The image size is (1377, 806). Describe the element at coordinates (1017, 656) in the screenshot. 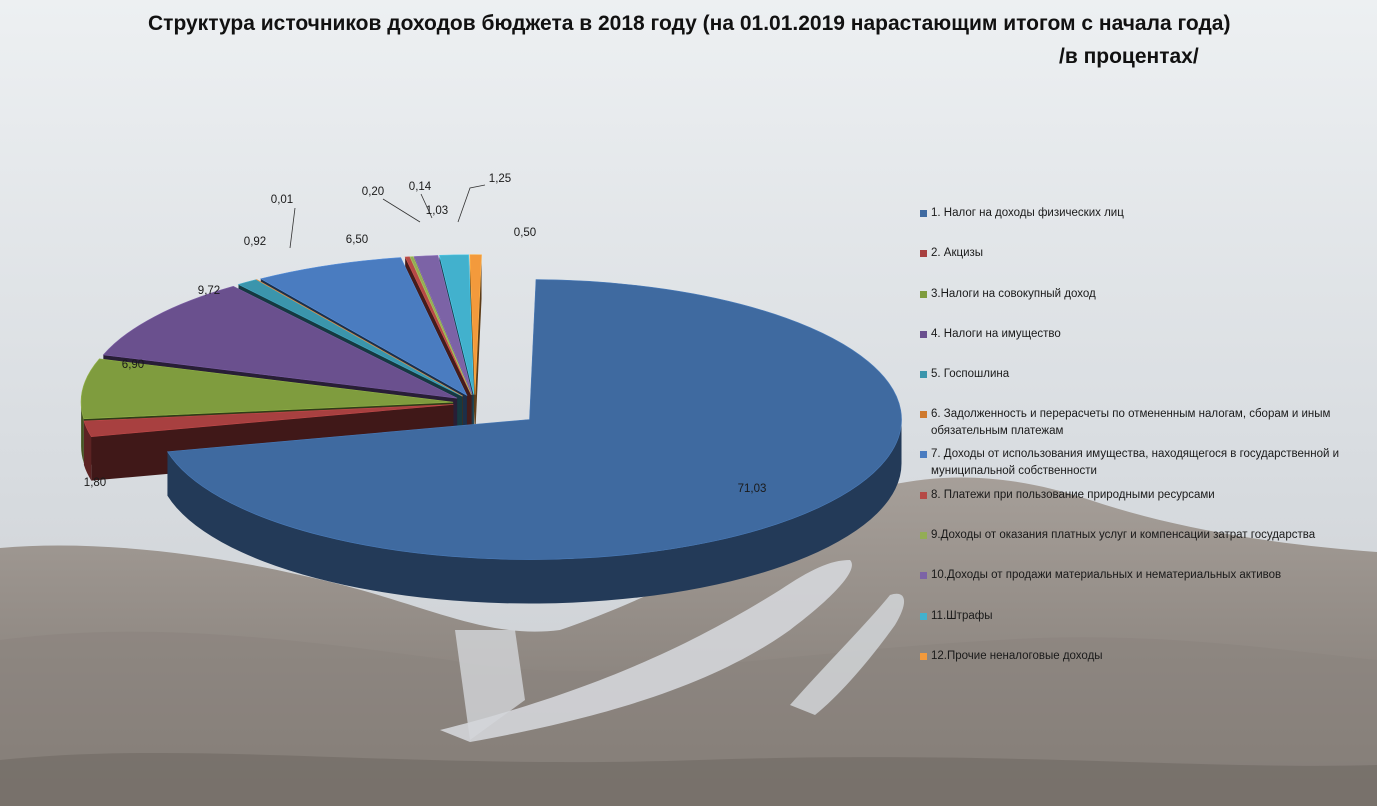

I see `legend-label-12: 12.Прочие неналоговые доходы` at that location.